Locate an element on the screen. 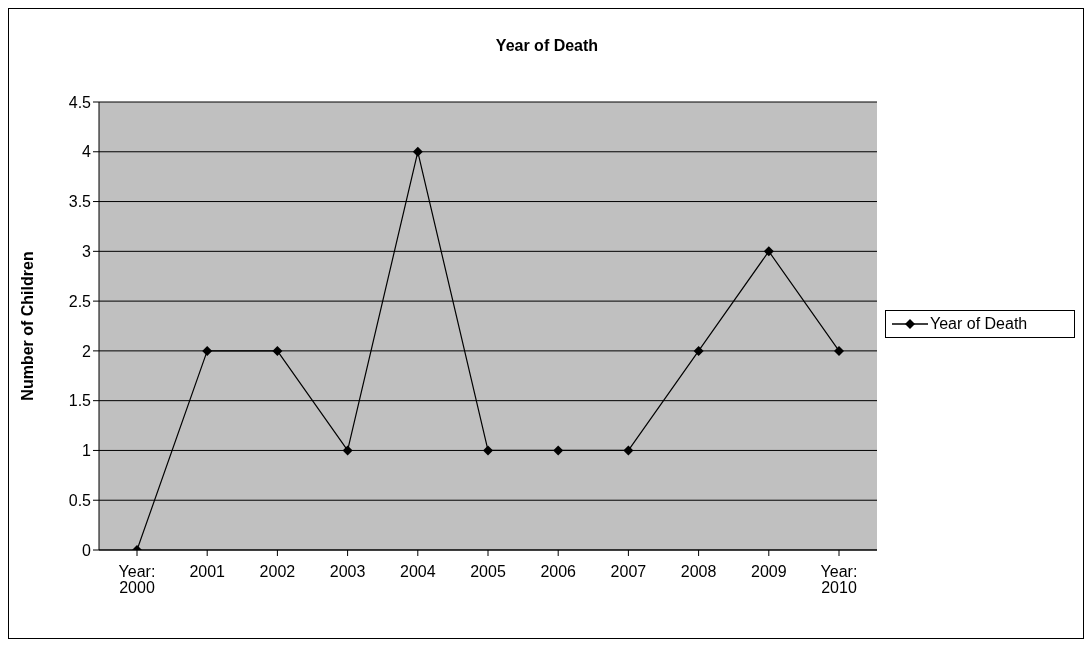 This screenshot has height=647, width=1092. y-tick-label: 3 is located at coordinates (87, 252).